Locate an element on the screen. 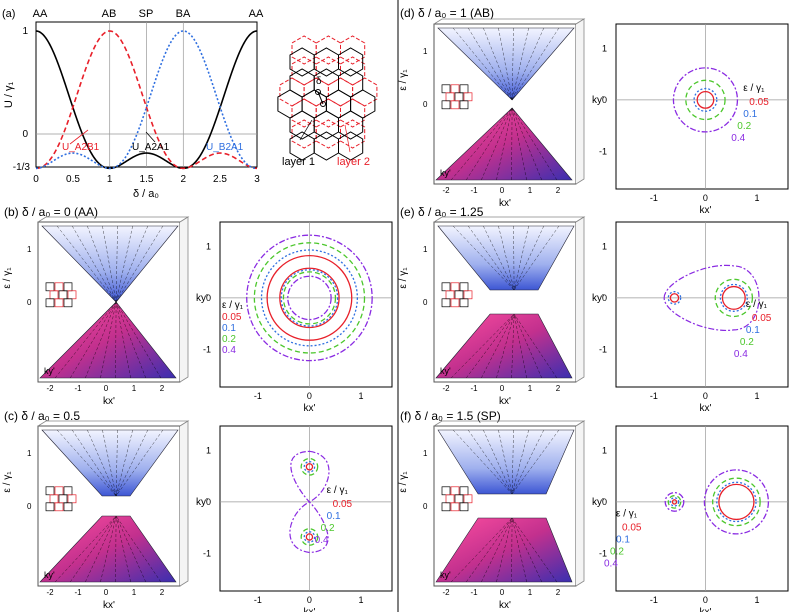 The width and height of the screenshot is (789, 612). label-u-a2b1: U_A2B1 is located at coordinates (81, 147).